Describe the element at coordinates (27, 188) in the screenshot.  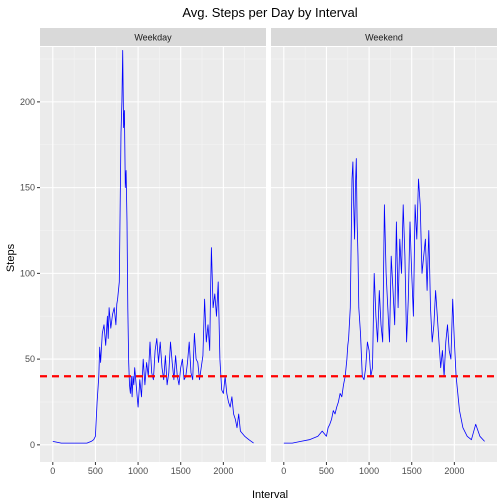
I see `y-tick-label: 150` at that location.